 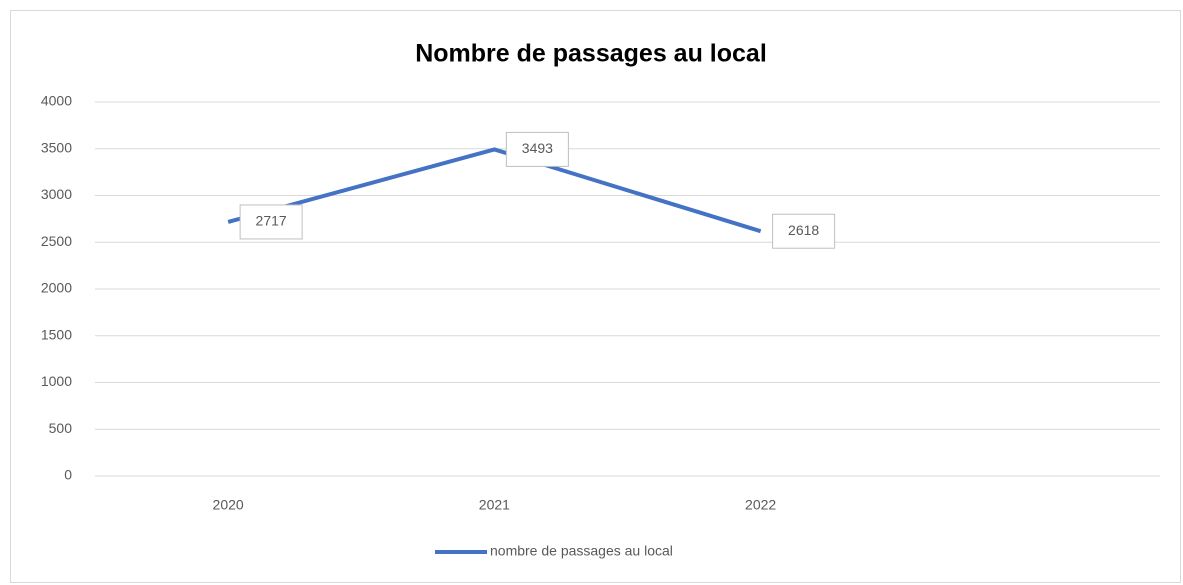 I want to click on data-label: 2618, so click(x=803, y=230).